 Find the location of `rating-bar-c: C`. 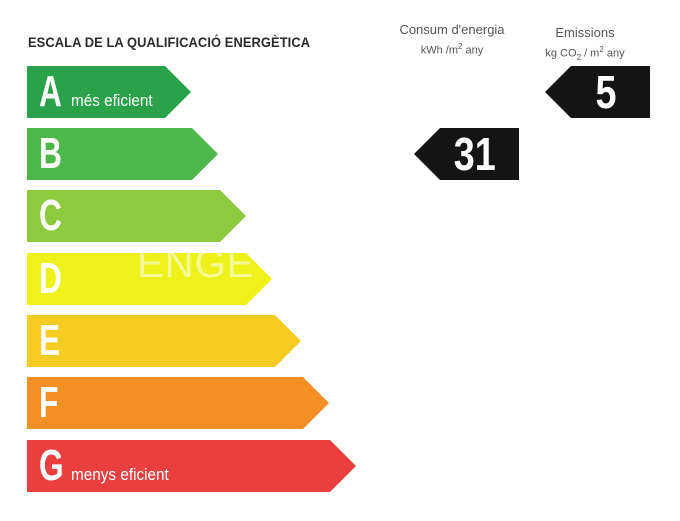

rating-bar-c: C is located at coordinates (136, 216).